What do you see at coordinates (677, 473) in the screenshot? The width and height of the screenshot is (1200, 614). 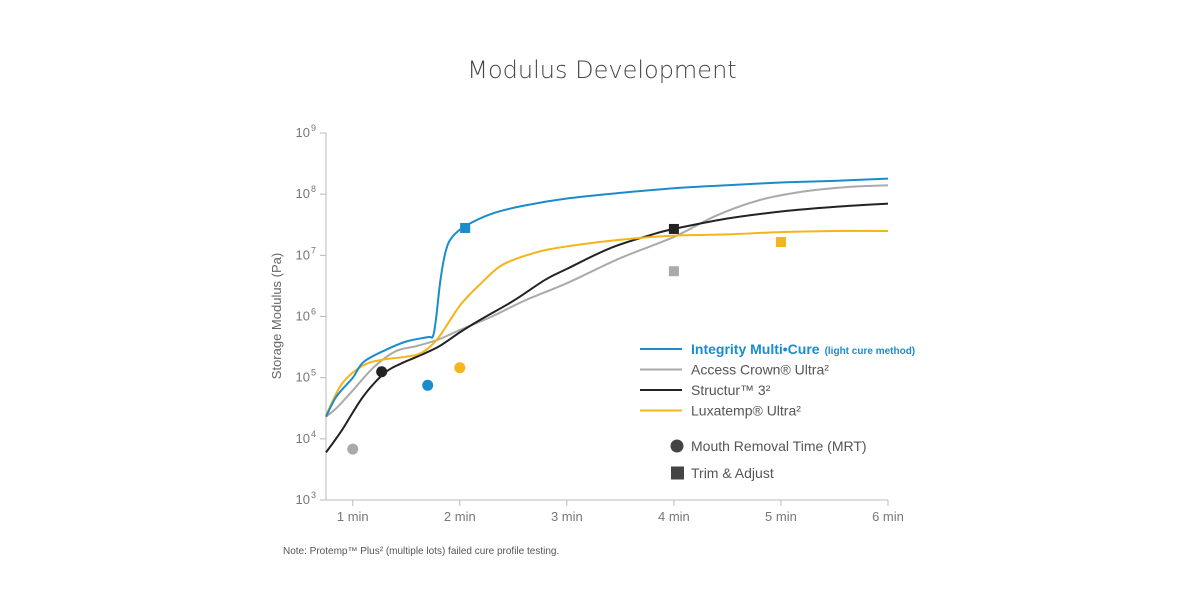 I see `legend-square-icon` at bounding box center [677, 473].